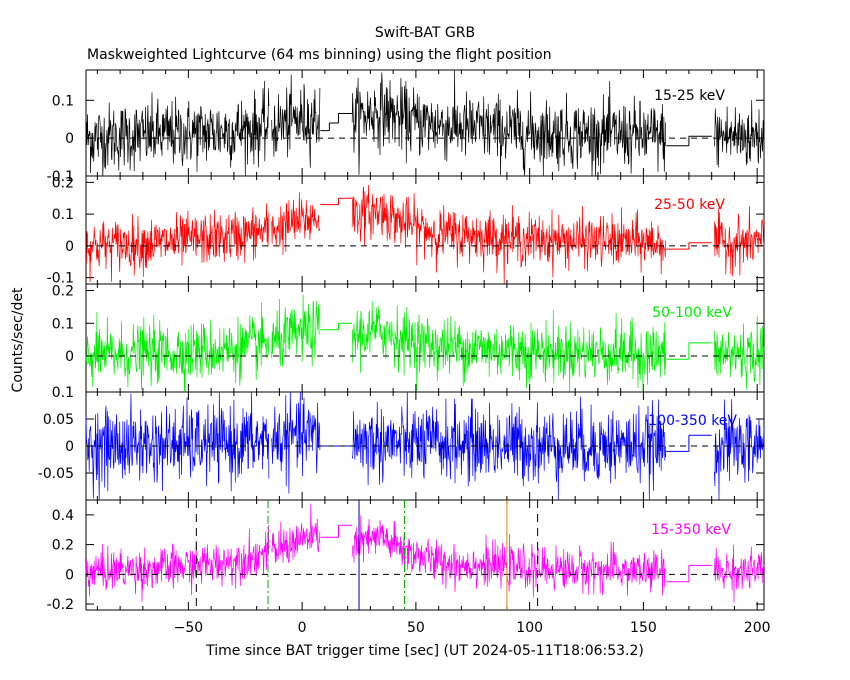 This screenshot has height=680, width=850. Describe the element at coordinates (757, 628) in the screenshot. I see `x-tick-label: 200` at that location.